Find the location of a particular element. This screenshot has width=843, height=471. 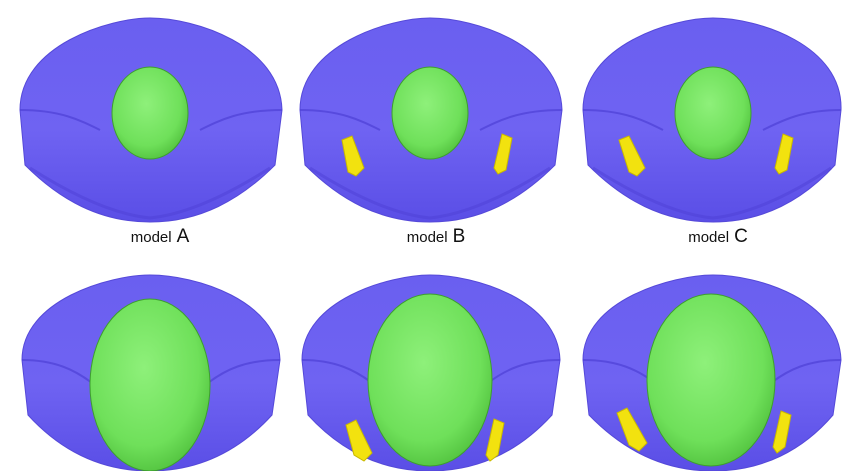

label-model-letter: C is located at coordinates (741, 236).